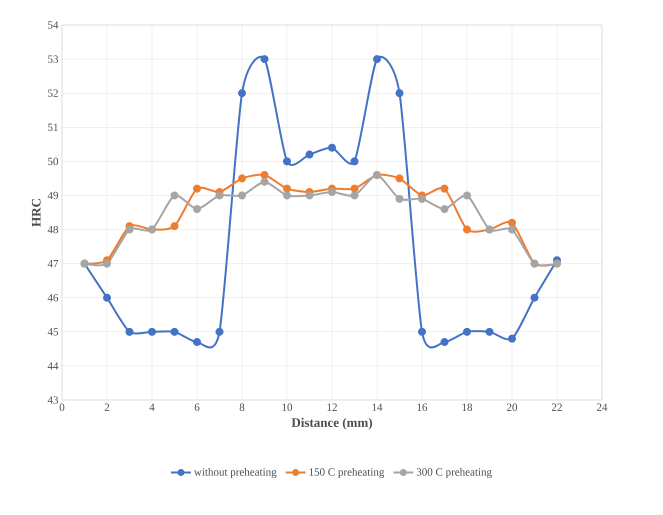 The width and height of the screenshot is (663, 515). What do you see at coordinates (62, 407) in the screenshot?
I see `x-tick-label: 0` at bounding box center [62, 407].